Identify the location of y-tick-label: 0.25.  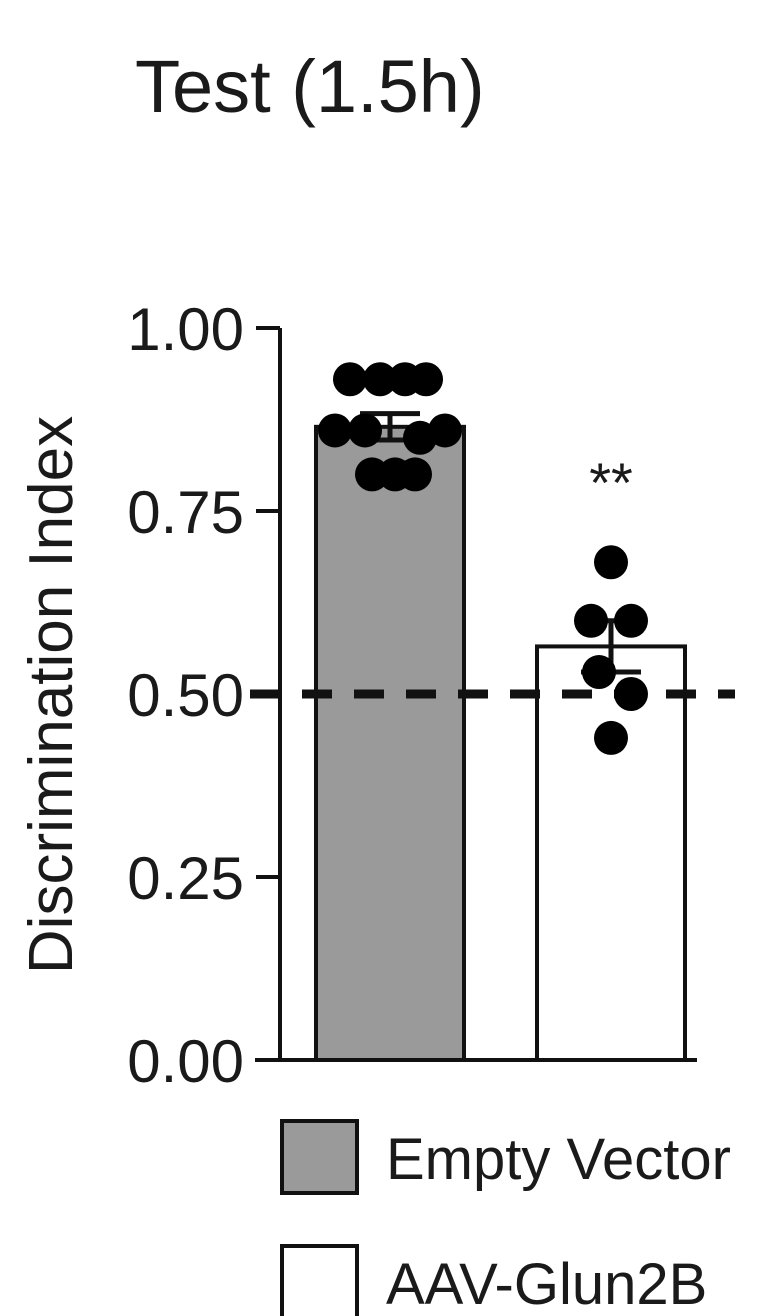
(185, 878).